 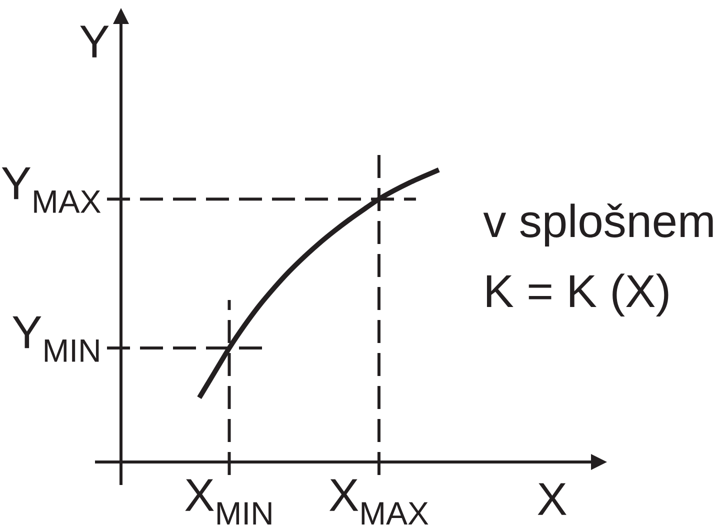 What do you see at coordinates (379, 501) in the screenshot?
I see `x-tick-label: X$_{MAX}$` at bounding box center [379, 501].